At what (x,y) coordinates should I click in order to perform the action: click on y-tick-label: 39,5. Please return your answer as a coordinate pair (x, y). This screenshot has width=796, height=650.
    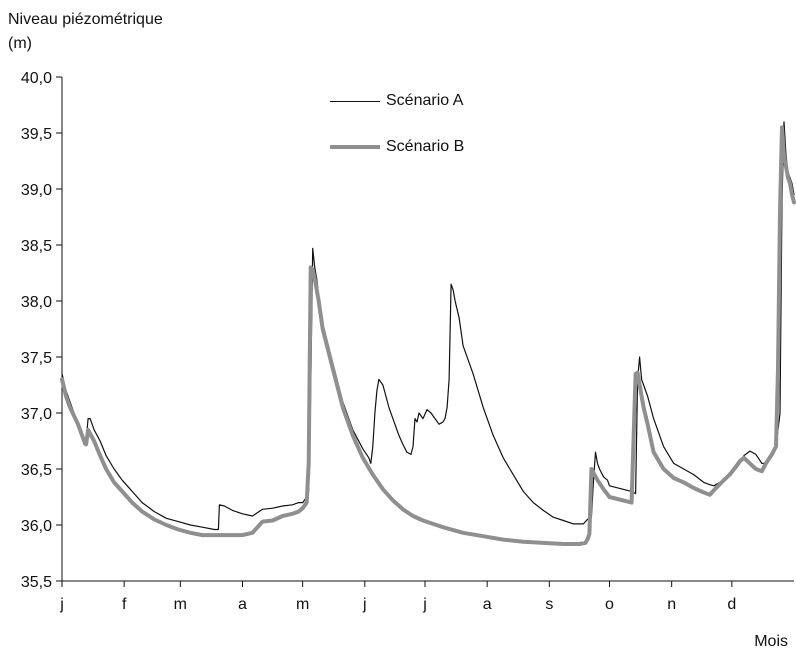
    Looking at the image, I should click on (36, 134).